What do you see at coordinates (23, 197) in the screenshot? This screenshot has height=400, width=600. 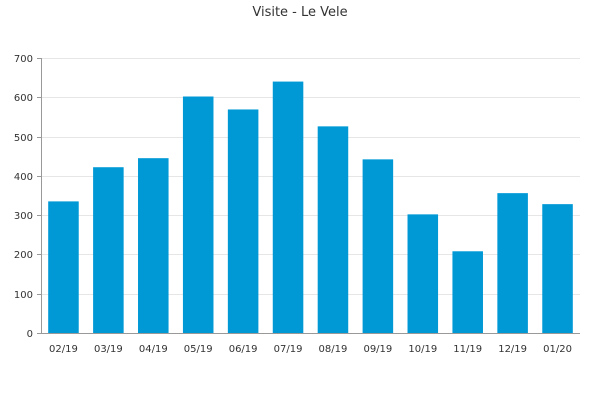 I see `y-axis-ticks: 0 100 200 300 400 500 600 700` at bounding box center [23, 197].